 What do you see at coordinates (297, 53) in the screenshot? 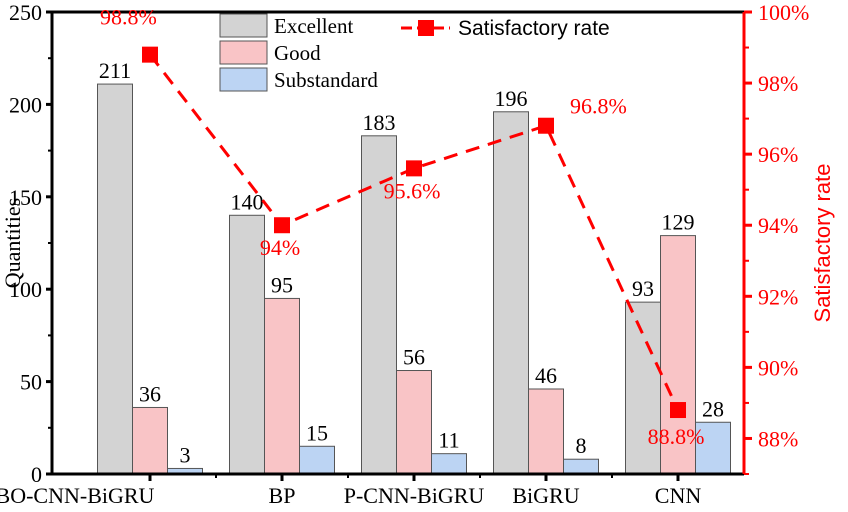
I see `legend-label: Good` at bounding box center [297, 53].